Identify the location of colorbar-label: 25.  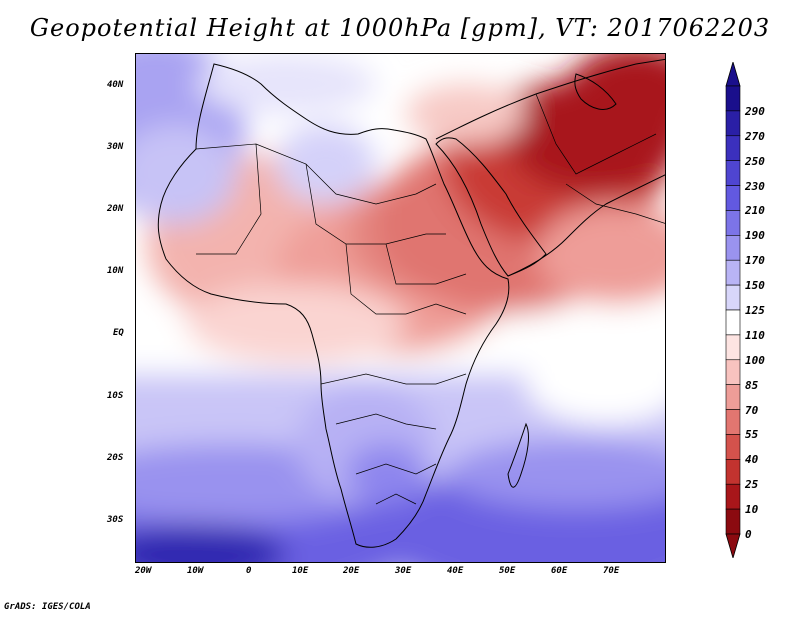
(752, 485).